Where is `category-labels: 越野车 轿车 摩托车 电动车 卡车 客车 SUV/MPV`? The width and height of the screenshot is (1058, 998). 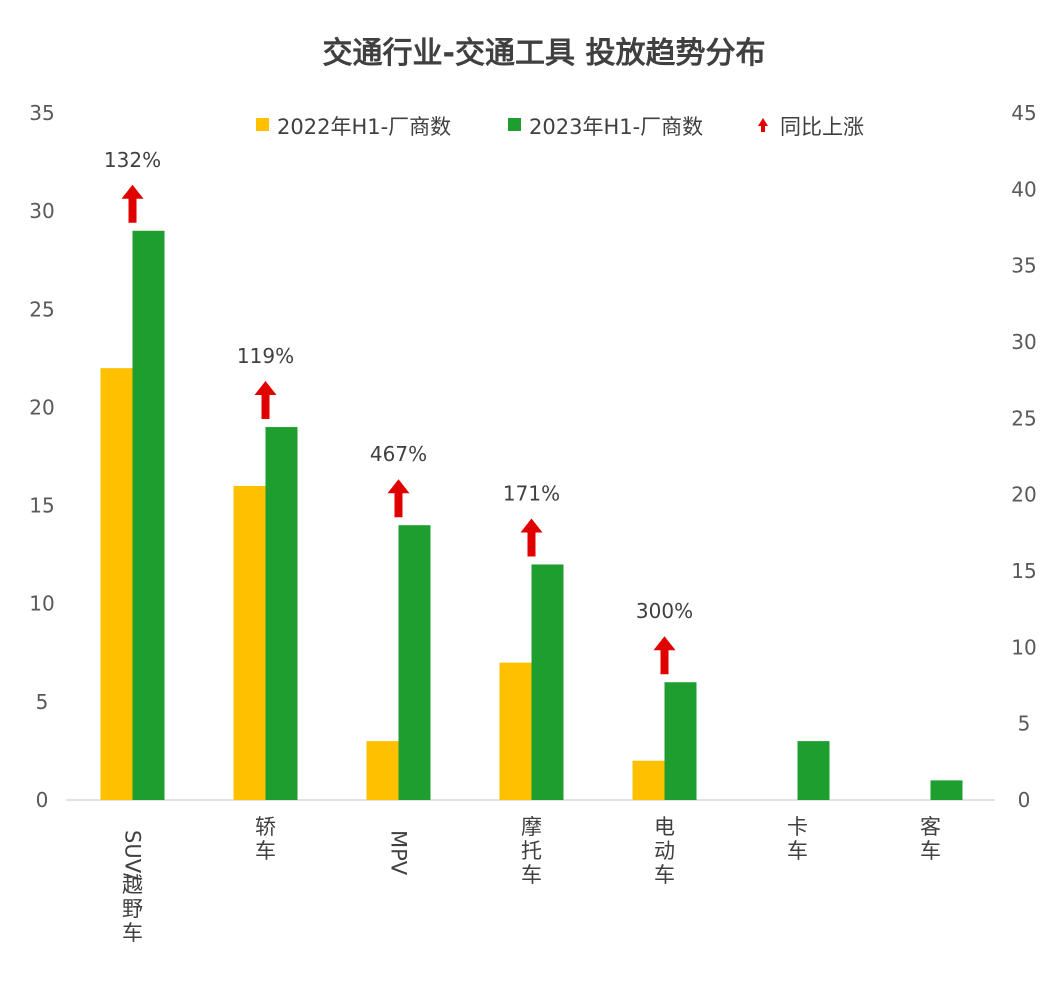
category-labels: 越野车 轿车 摩托车 电动车 卡车 客车 SUV/MPV is located at coordinates (531, 880).